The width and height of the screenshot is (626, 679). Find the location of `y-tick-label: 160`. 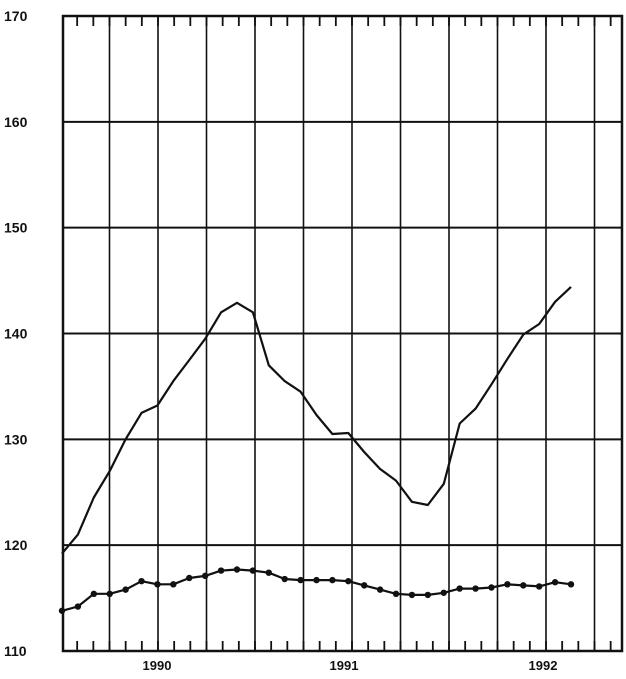

y-tick-label: 160 is located at coordinates (16, 122).